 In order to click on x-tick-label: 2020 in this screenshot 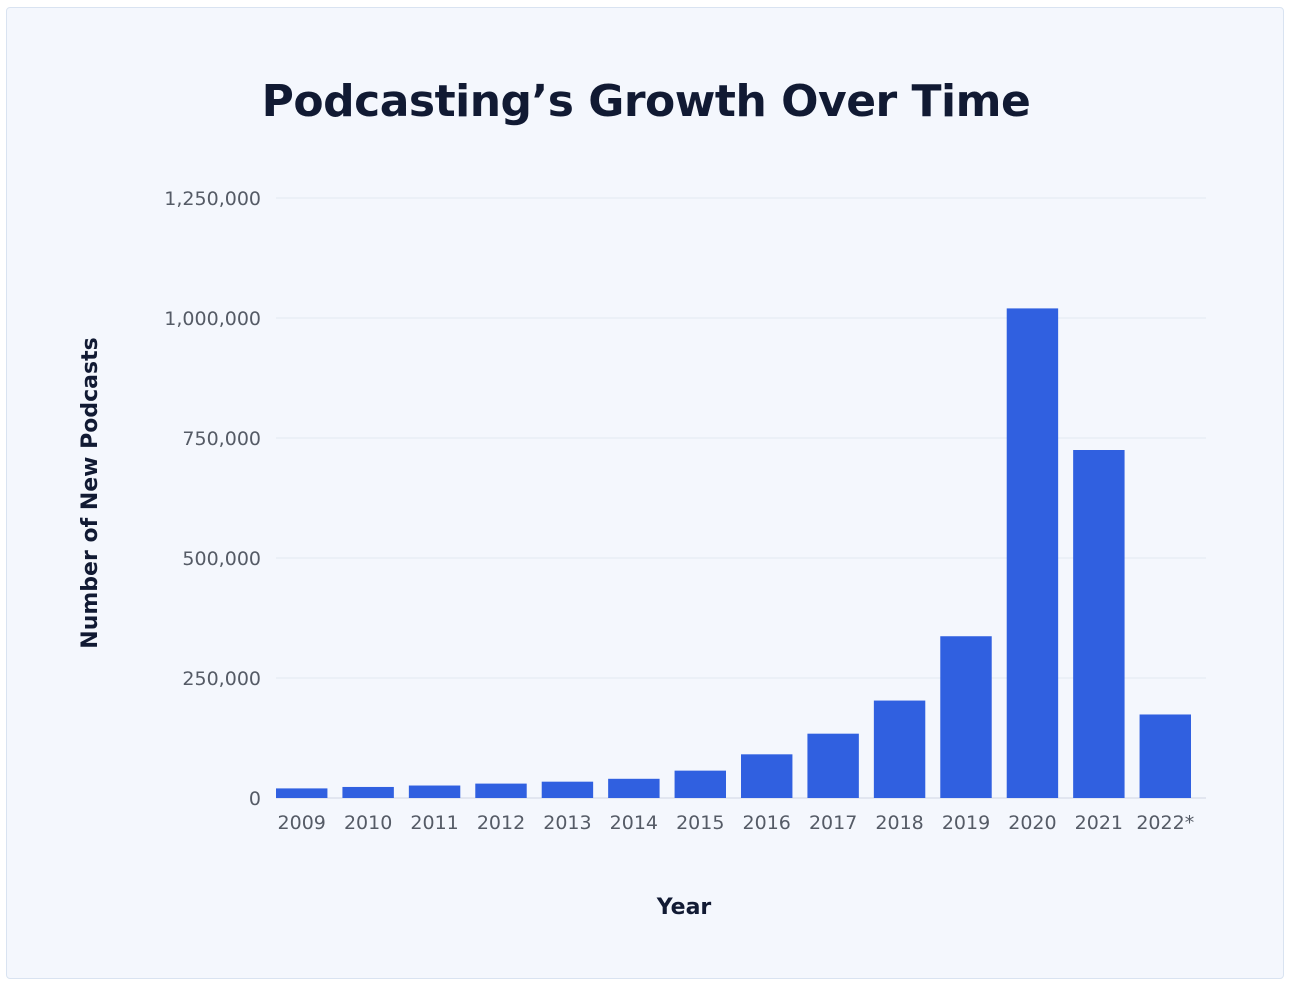, I will do `click(1032, 823)`.